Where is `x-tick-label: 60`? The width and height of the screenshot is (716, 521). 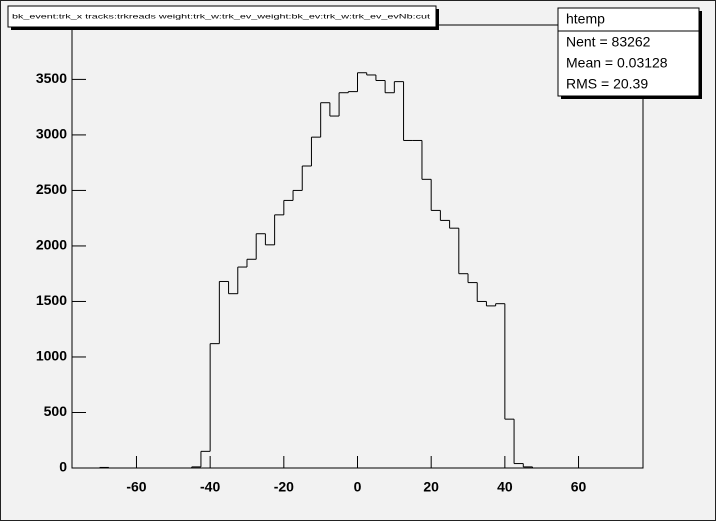
x-tick-label: 60 is located at coordinates (579, 487).